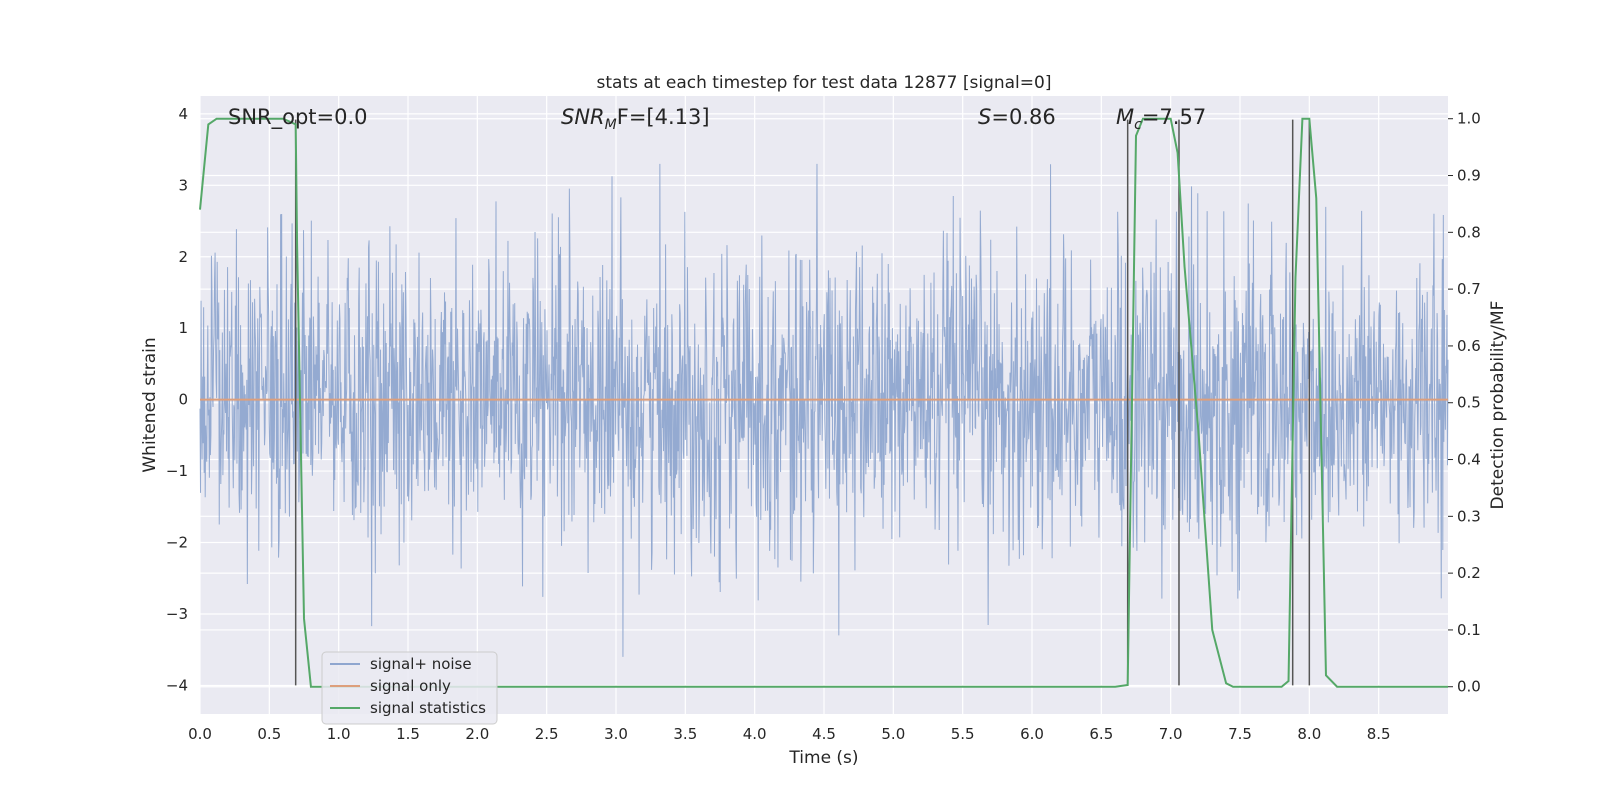 This screenshot has width=1600, height=800. What do you see at coordinates (1469, 119) in the screenshot?
I see `y-right-tick-label: 1.0` at bounding box center [1469, 119].